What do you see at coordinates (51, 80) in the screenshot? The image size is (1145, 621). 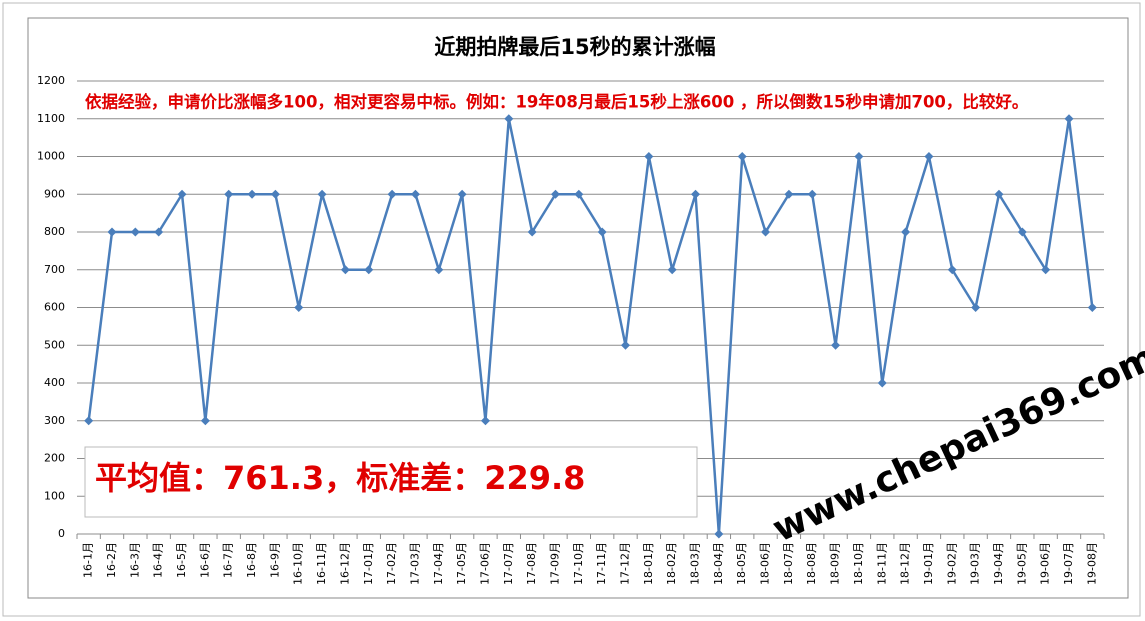 I see `y-tick-label: 1200` at bounding box center [51, 80].